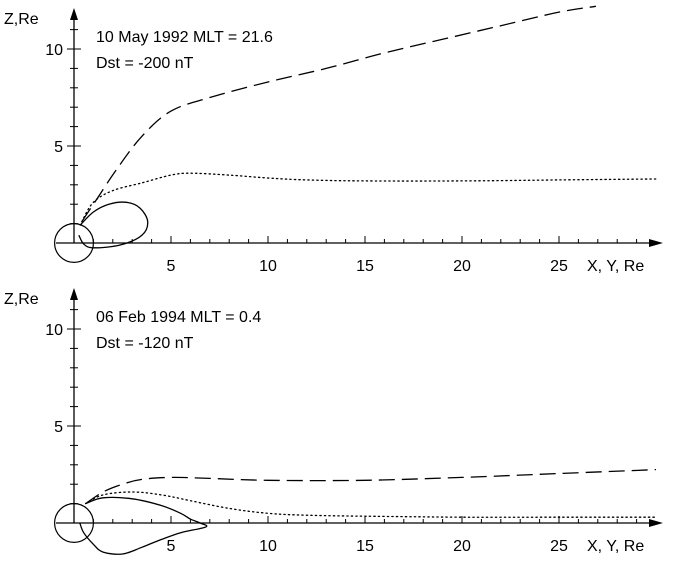 Image resolution: width=676 pixels, height=573 pixels. Describe the element at coordinates (145, 63) in the screenshot. I see `dst-annotation: Dst = -200 nT` at that location.